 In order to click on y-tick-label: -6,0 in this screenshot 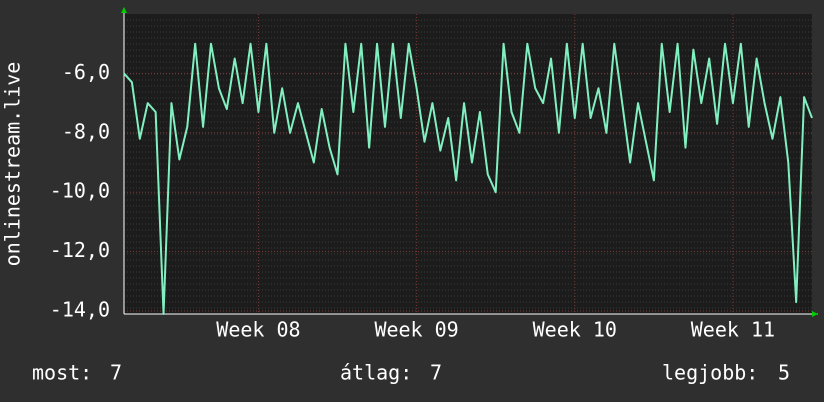, I will do `click(86, 72)`.